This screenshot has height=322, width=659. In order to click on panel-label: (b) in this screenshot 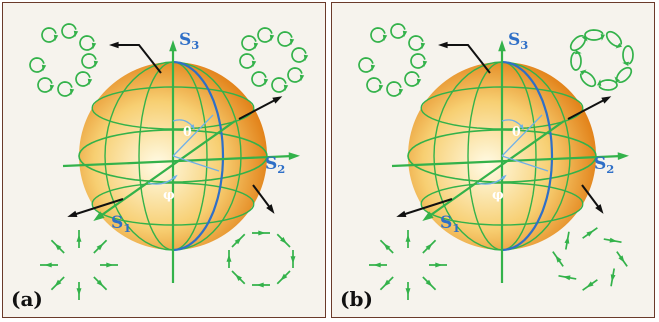, I will do `click(356, 299)`.